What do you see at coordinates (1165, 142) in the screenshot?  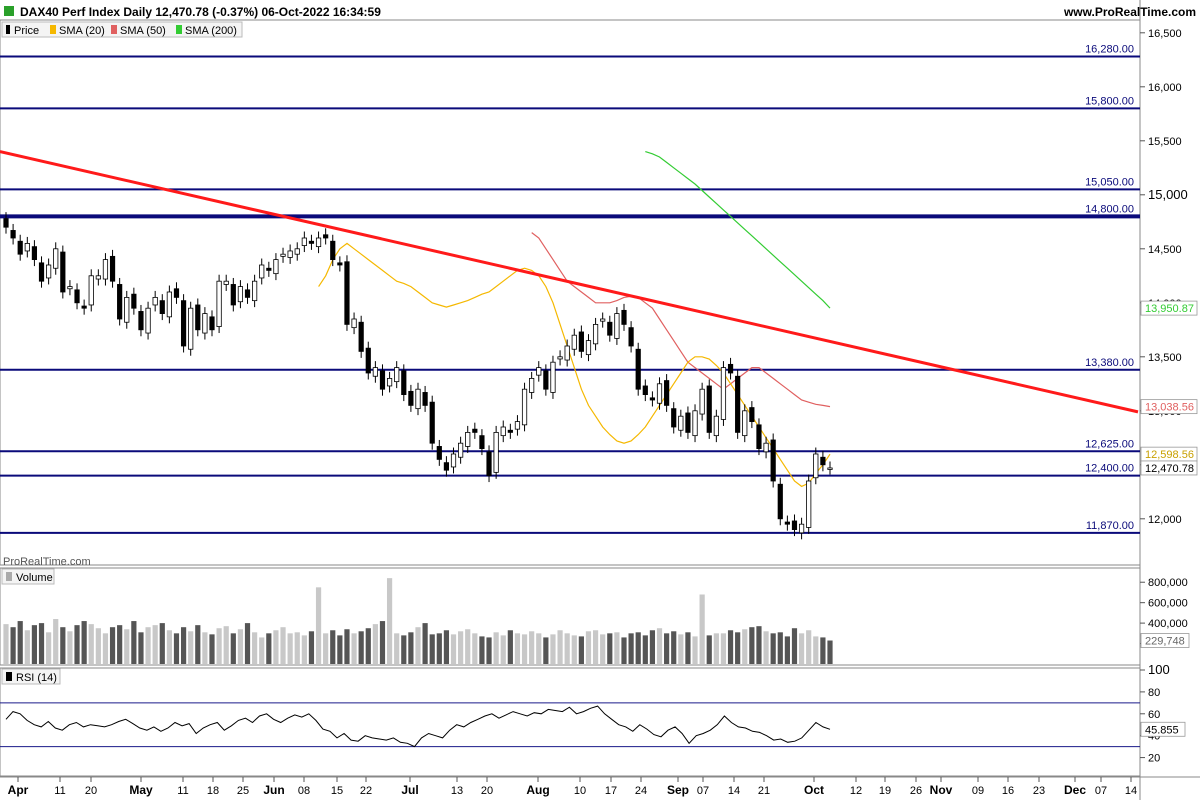 I see `price-tick-label: 15,500` at bounding box center [1165, 142].